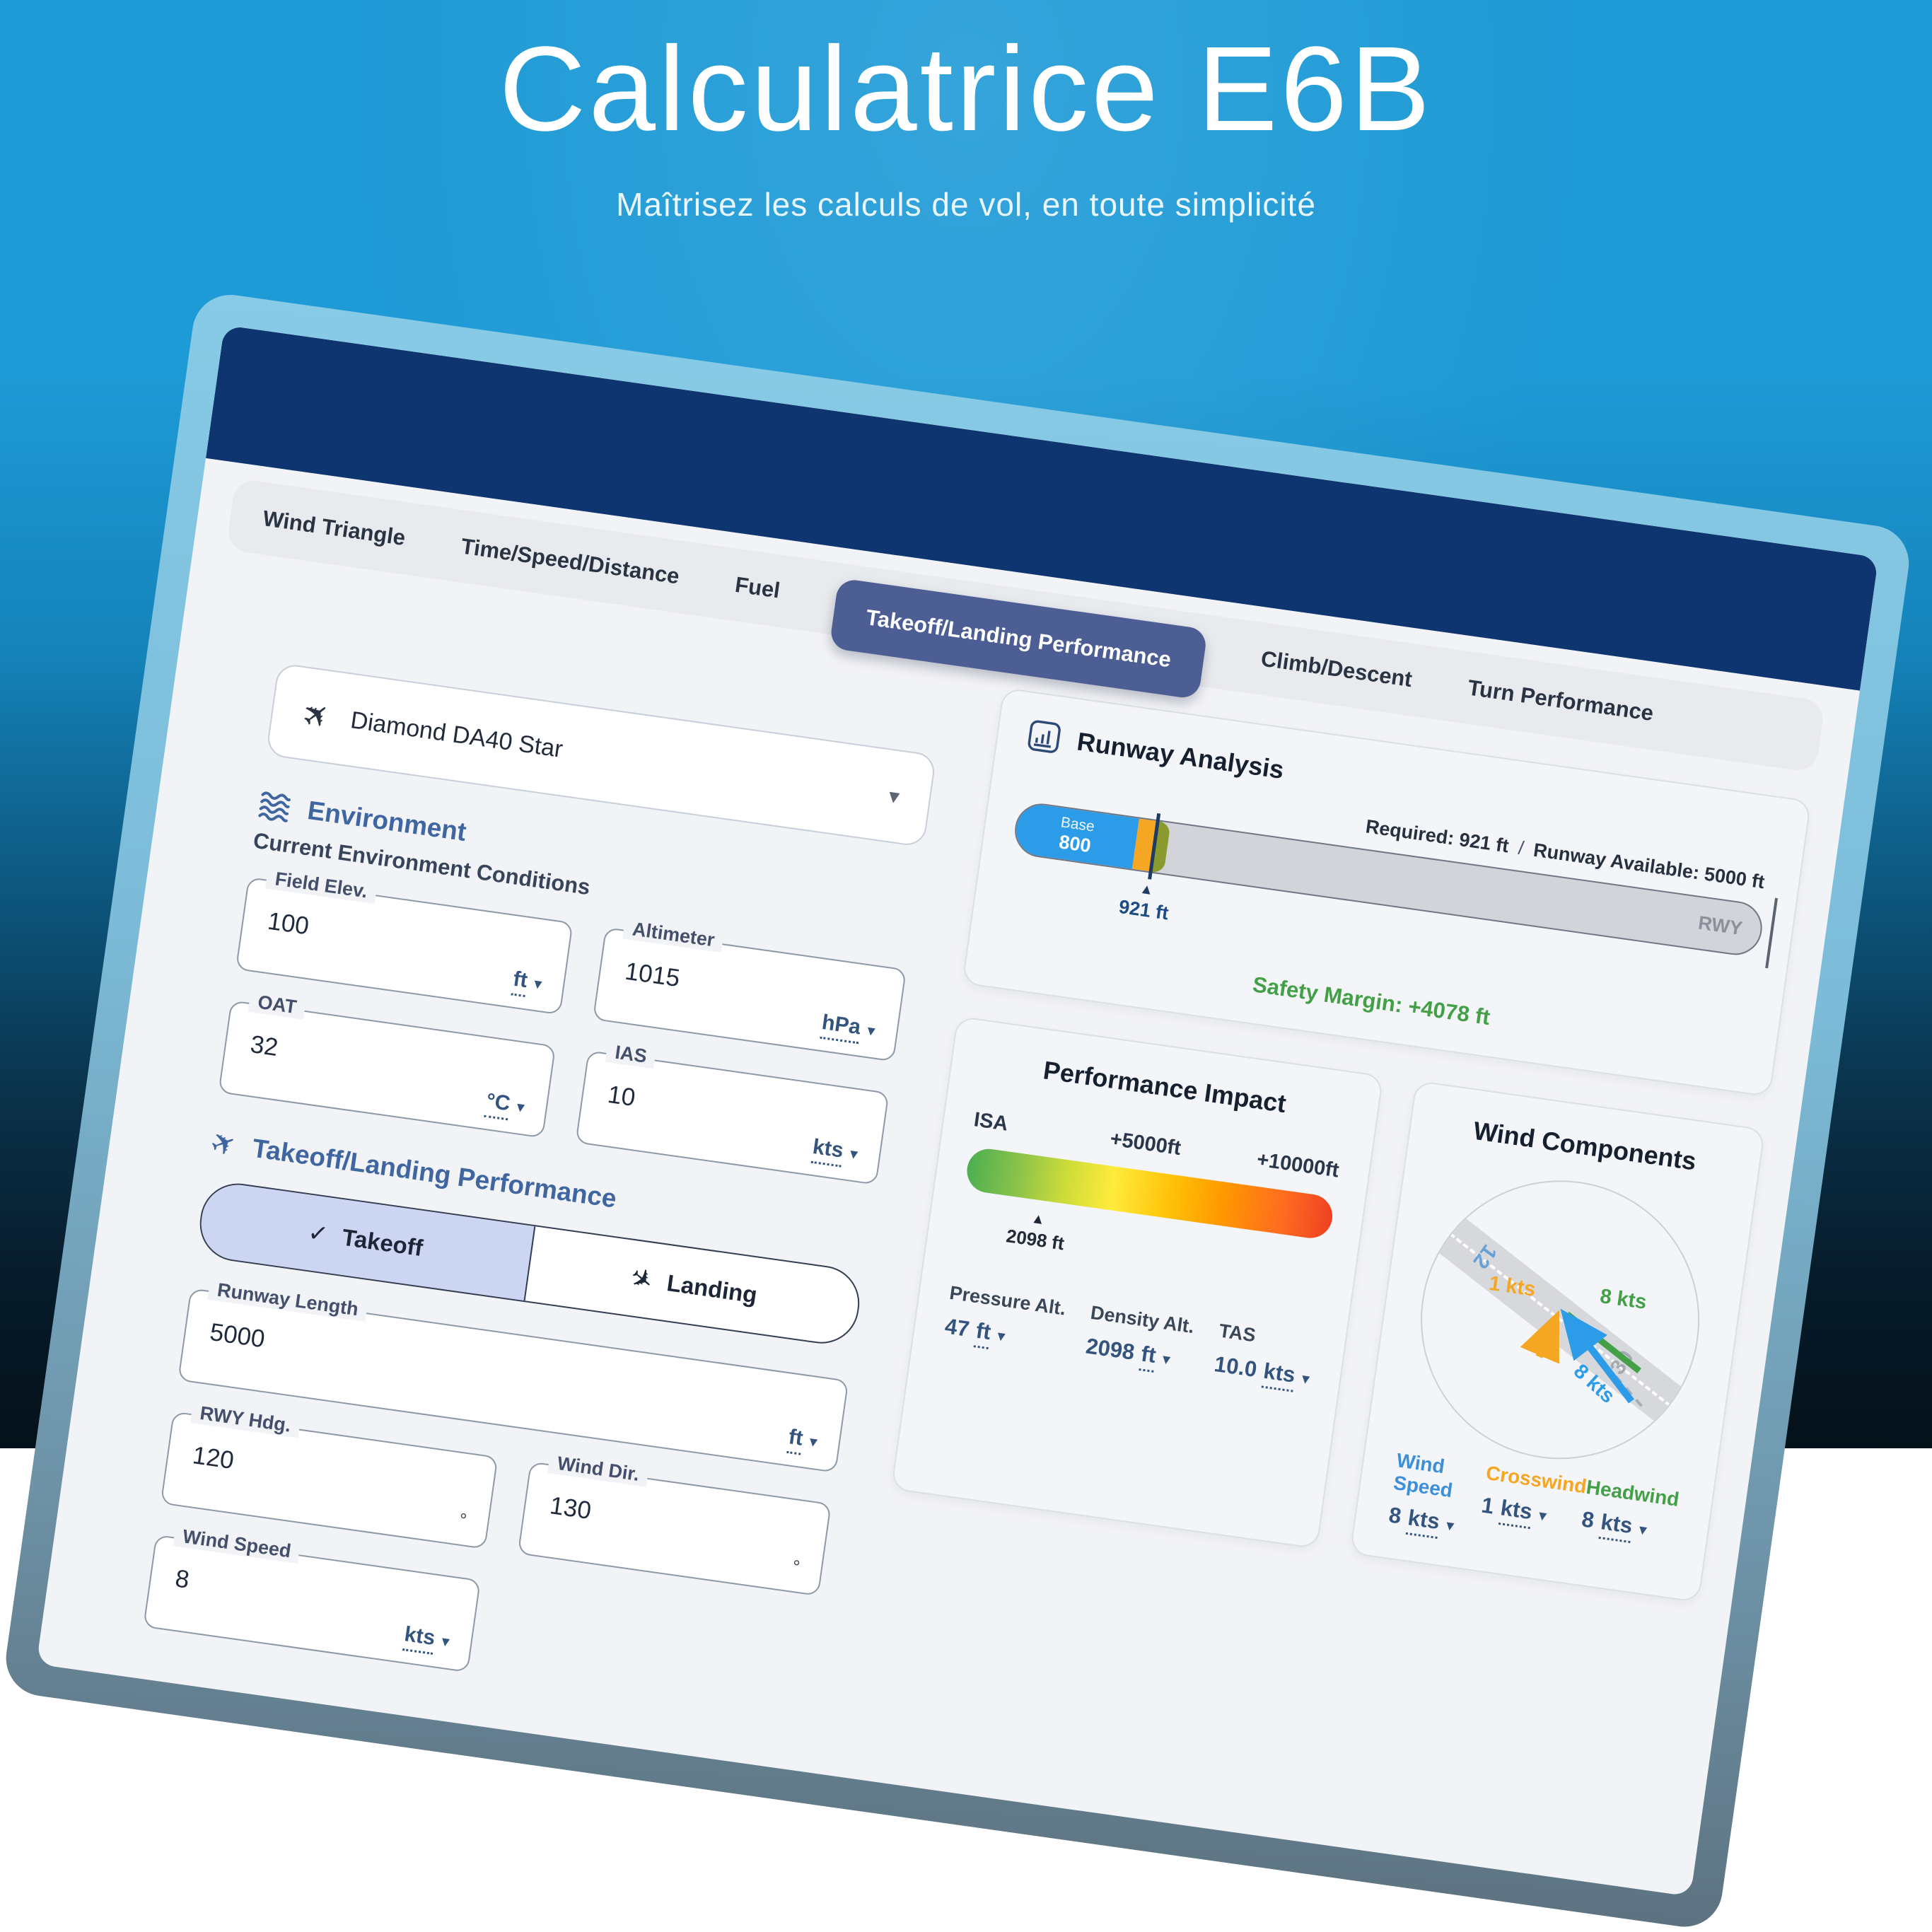 This screenshot has width=1932, height=1932. Describe the element at coordinates (1145, 1143) in the screenshot. I see `scale-5000-label: +5000ft` at that location.